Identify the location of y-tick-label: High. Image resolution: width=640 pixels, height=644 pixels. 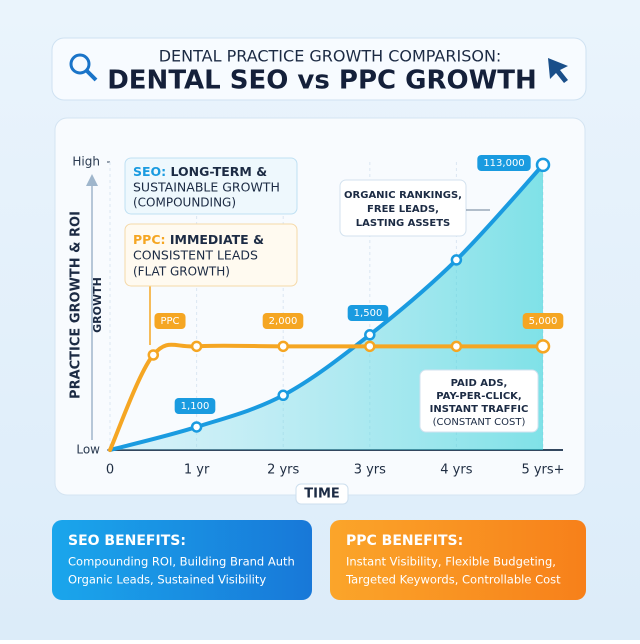
(86, 162).